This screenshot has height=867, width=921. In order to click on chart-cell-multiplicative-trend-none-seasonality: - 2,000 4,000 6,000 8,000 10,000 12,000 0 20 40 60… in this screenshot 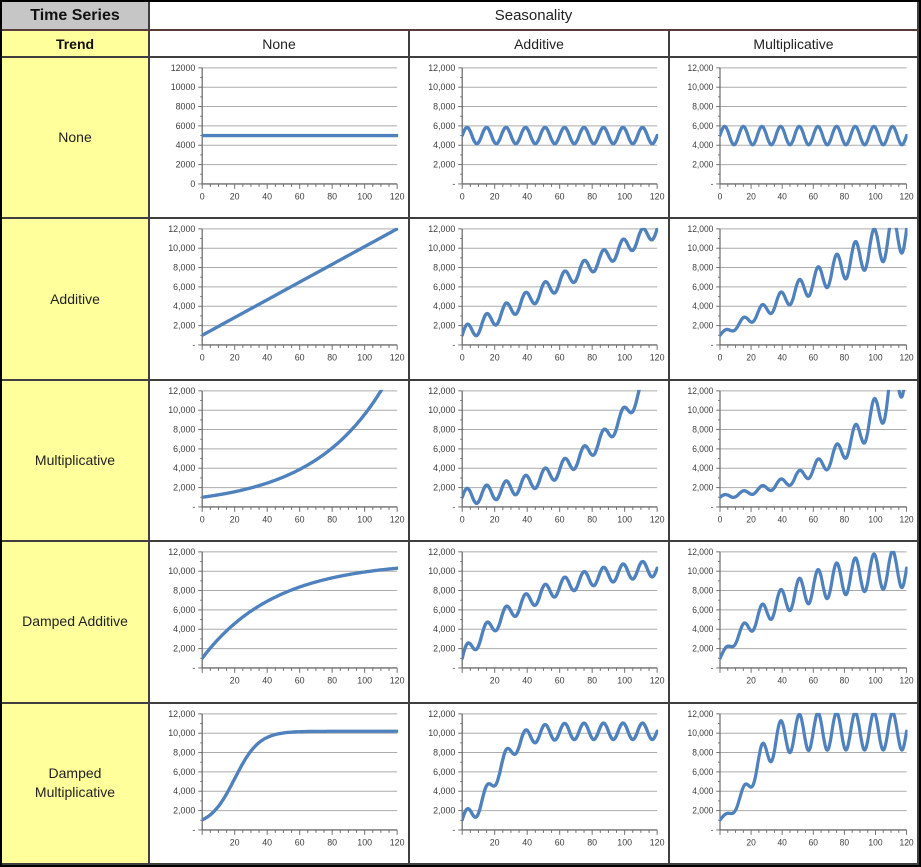, I will do `click(280, 461)`.